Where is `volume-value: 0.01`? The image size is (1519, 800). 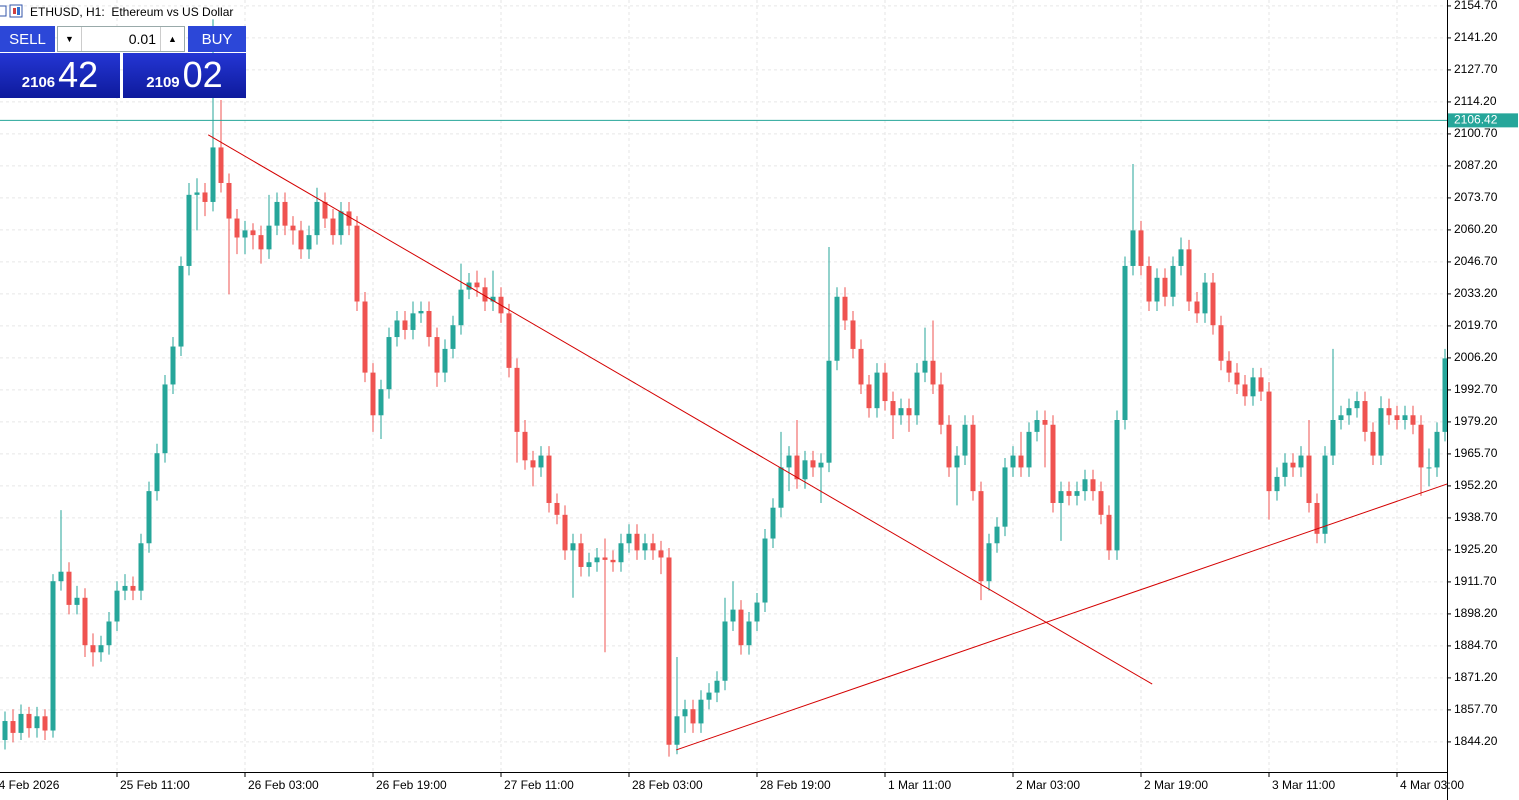
volume-value: 0.01 is located at coordinates (142, 39).